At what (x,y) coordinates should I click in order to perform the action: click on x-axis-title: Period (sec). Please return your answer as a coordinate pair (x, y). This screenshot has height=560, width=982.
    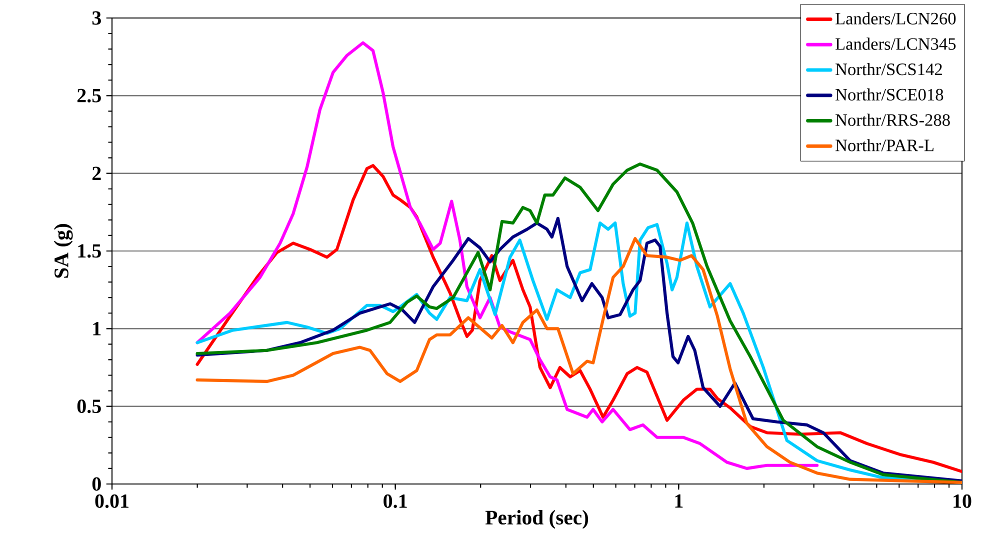
    Looking at the image, I should click on (536, 519).